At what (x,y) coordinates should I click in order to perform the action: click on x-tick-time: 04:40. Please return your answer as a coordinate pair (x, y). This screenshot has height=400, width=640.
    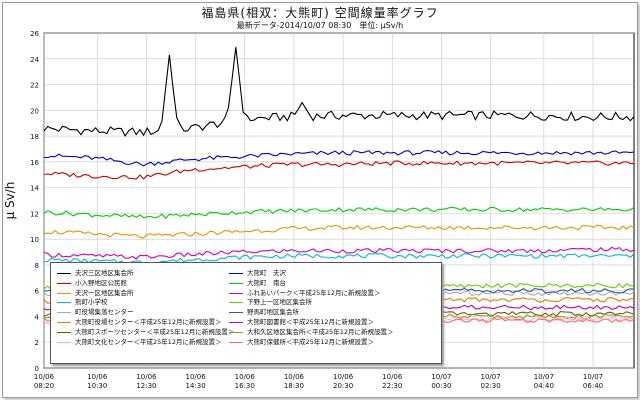
    Looking at the image, I should click on (544, 386).